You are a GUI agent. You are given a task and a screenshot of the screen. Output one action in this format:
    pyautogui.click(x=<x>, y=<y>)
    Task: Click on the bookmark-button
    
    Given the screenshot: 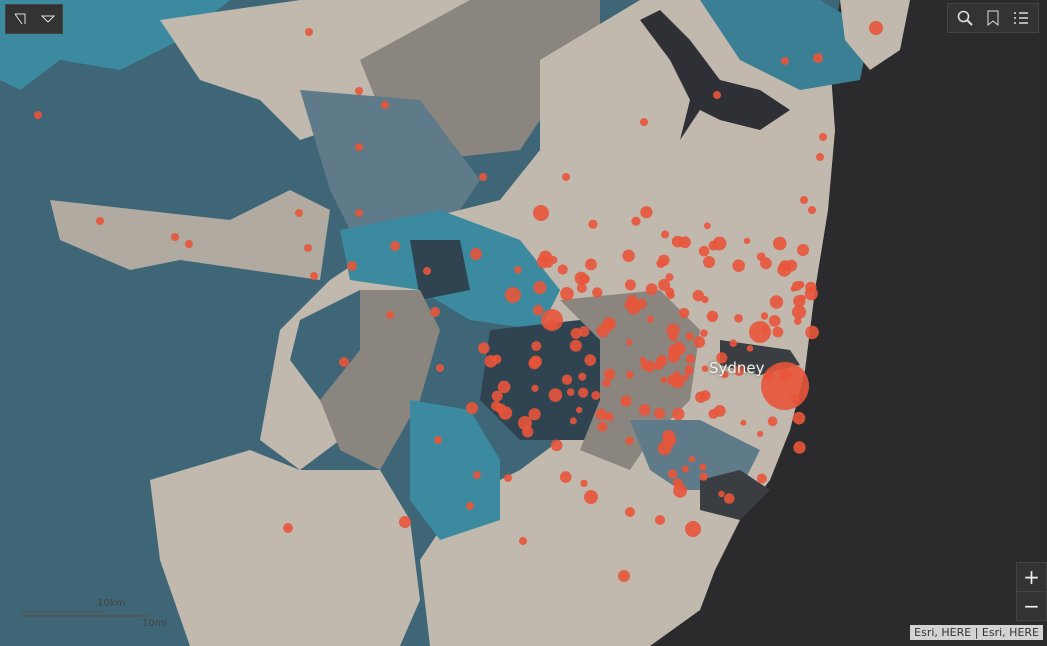 What is the action you would take?
    pyautogui.click(x=993, y=18)
    